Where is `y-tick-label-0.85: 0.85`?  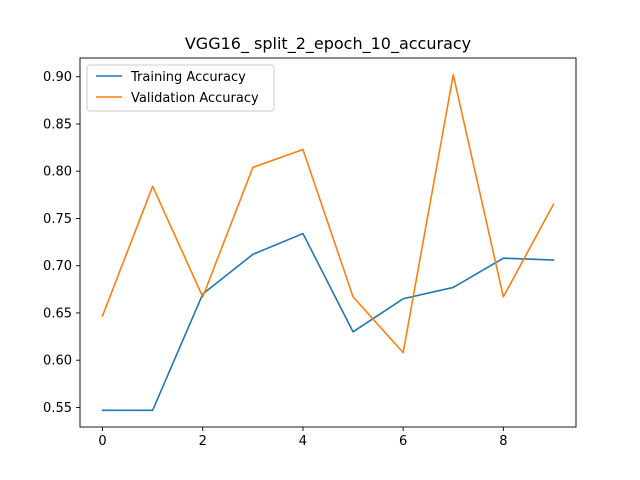 y-tick-label-0.85: 0.85 is located at coordinates (57, 124).